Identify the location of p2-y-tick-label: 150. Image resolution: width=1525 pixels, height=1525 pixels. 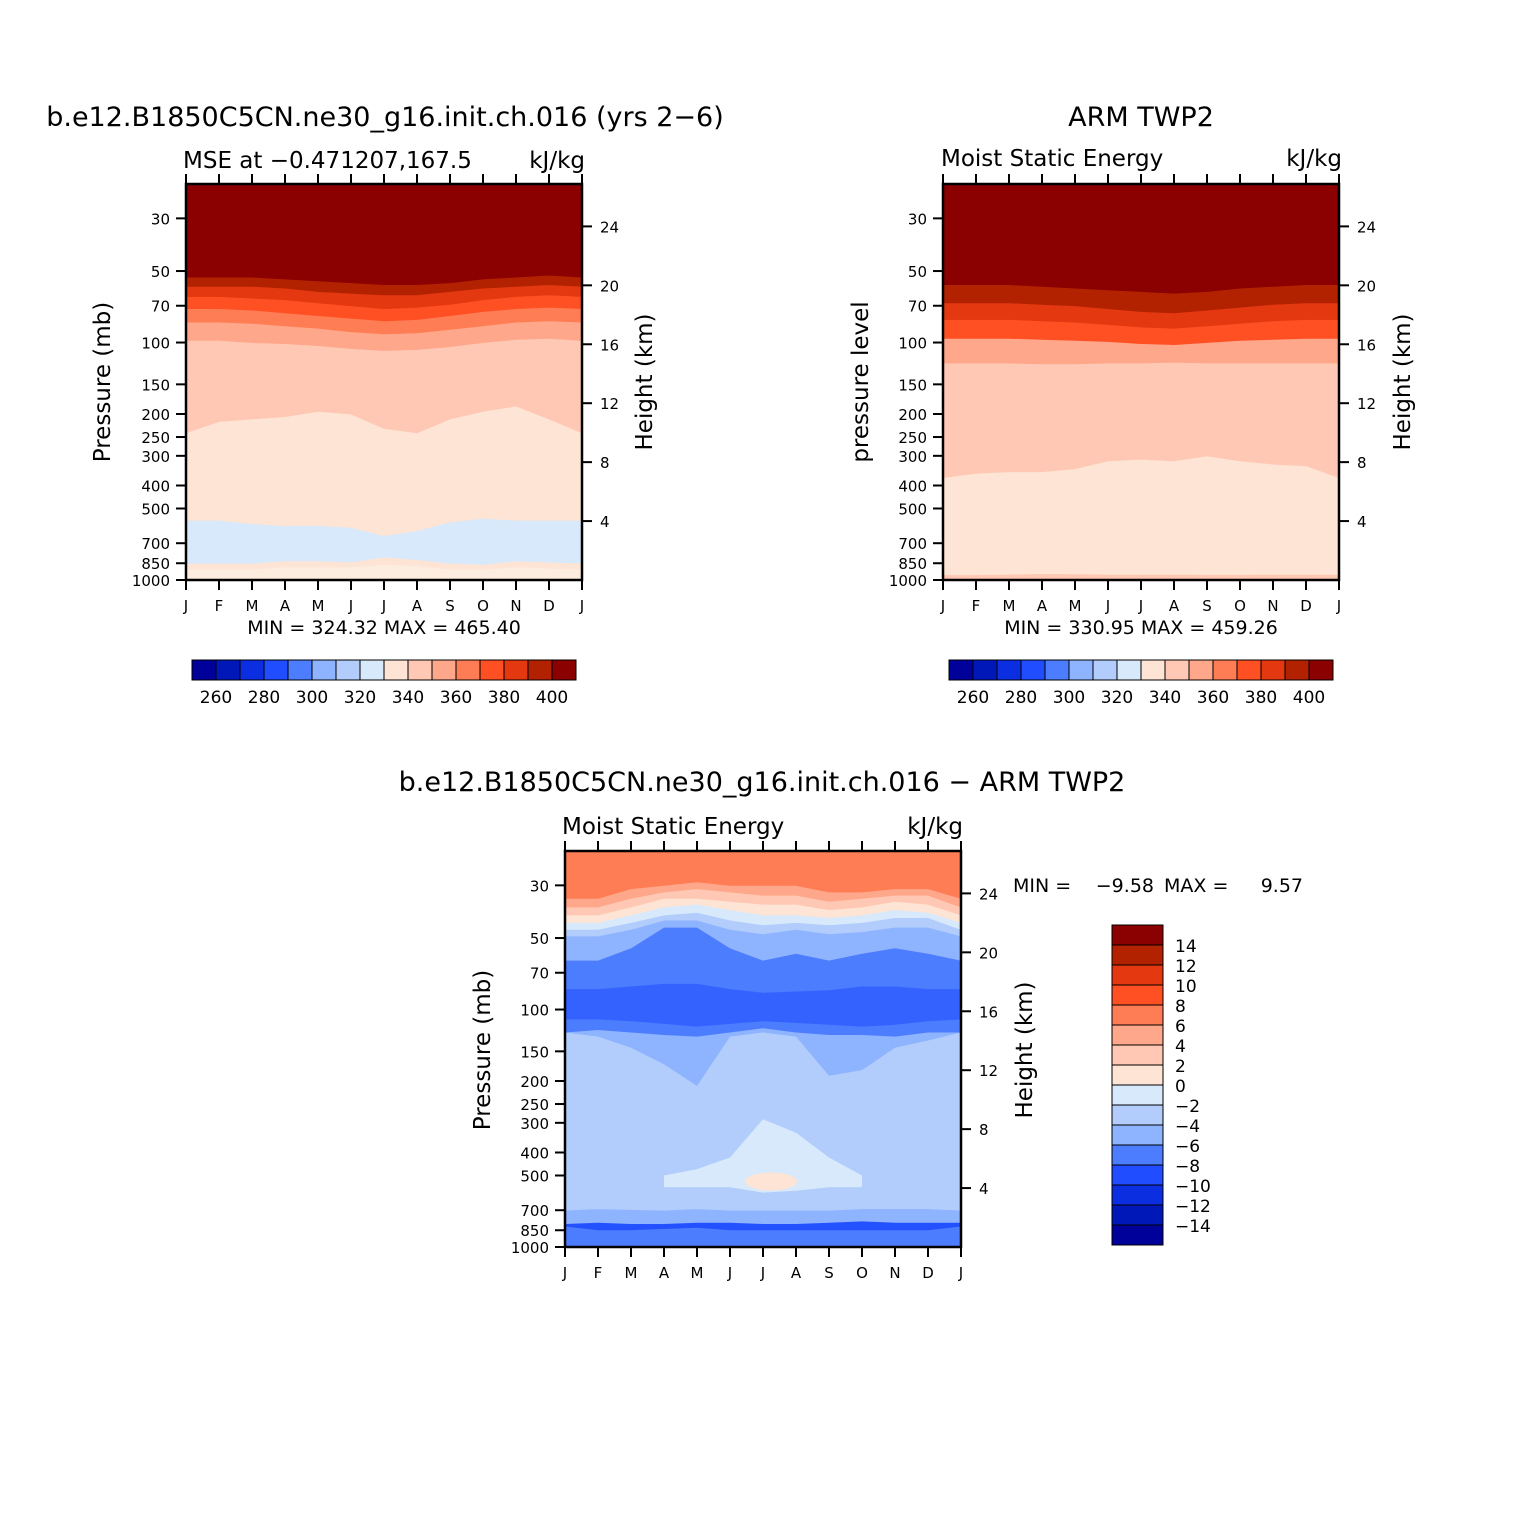
(912, 385).